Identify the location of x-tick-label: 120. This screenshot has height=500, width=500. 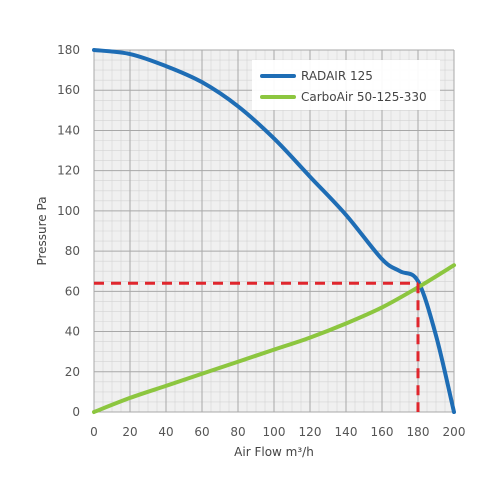
(310, 432).